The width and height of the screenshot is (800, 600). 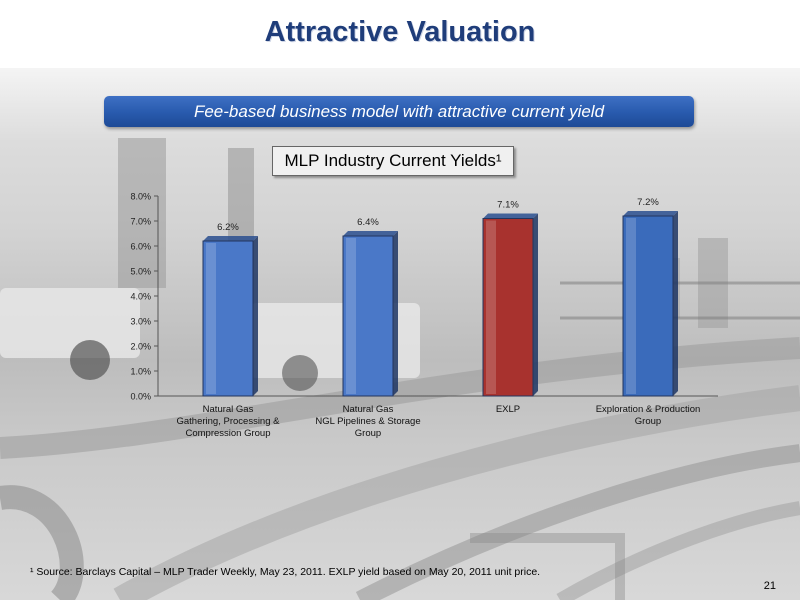 I want to click on y-tick-label: 3.0%, so click(x=140, y=322).